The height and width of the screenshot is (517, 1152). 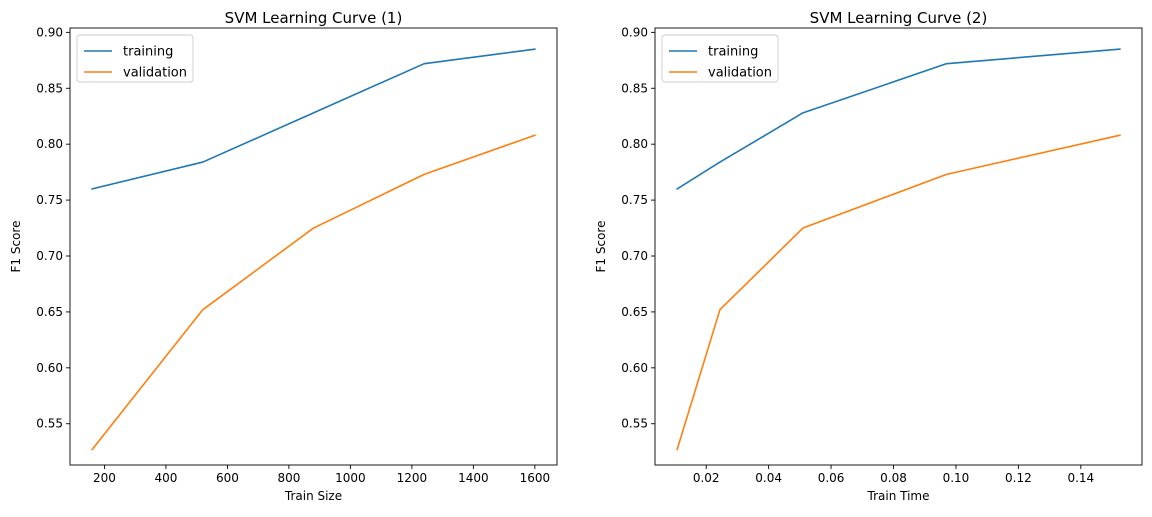 I want to click on x-tick-label: 1400, so click(x=473, y=478).